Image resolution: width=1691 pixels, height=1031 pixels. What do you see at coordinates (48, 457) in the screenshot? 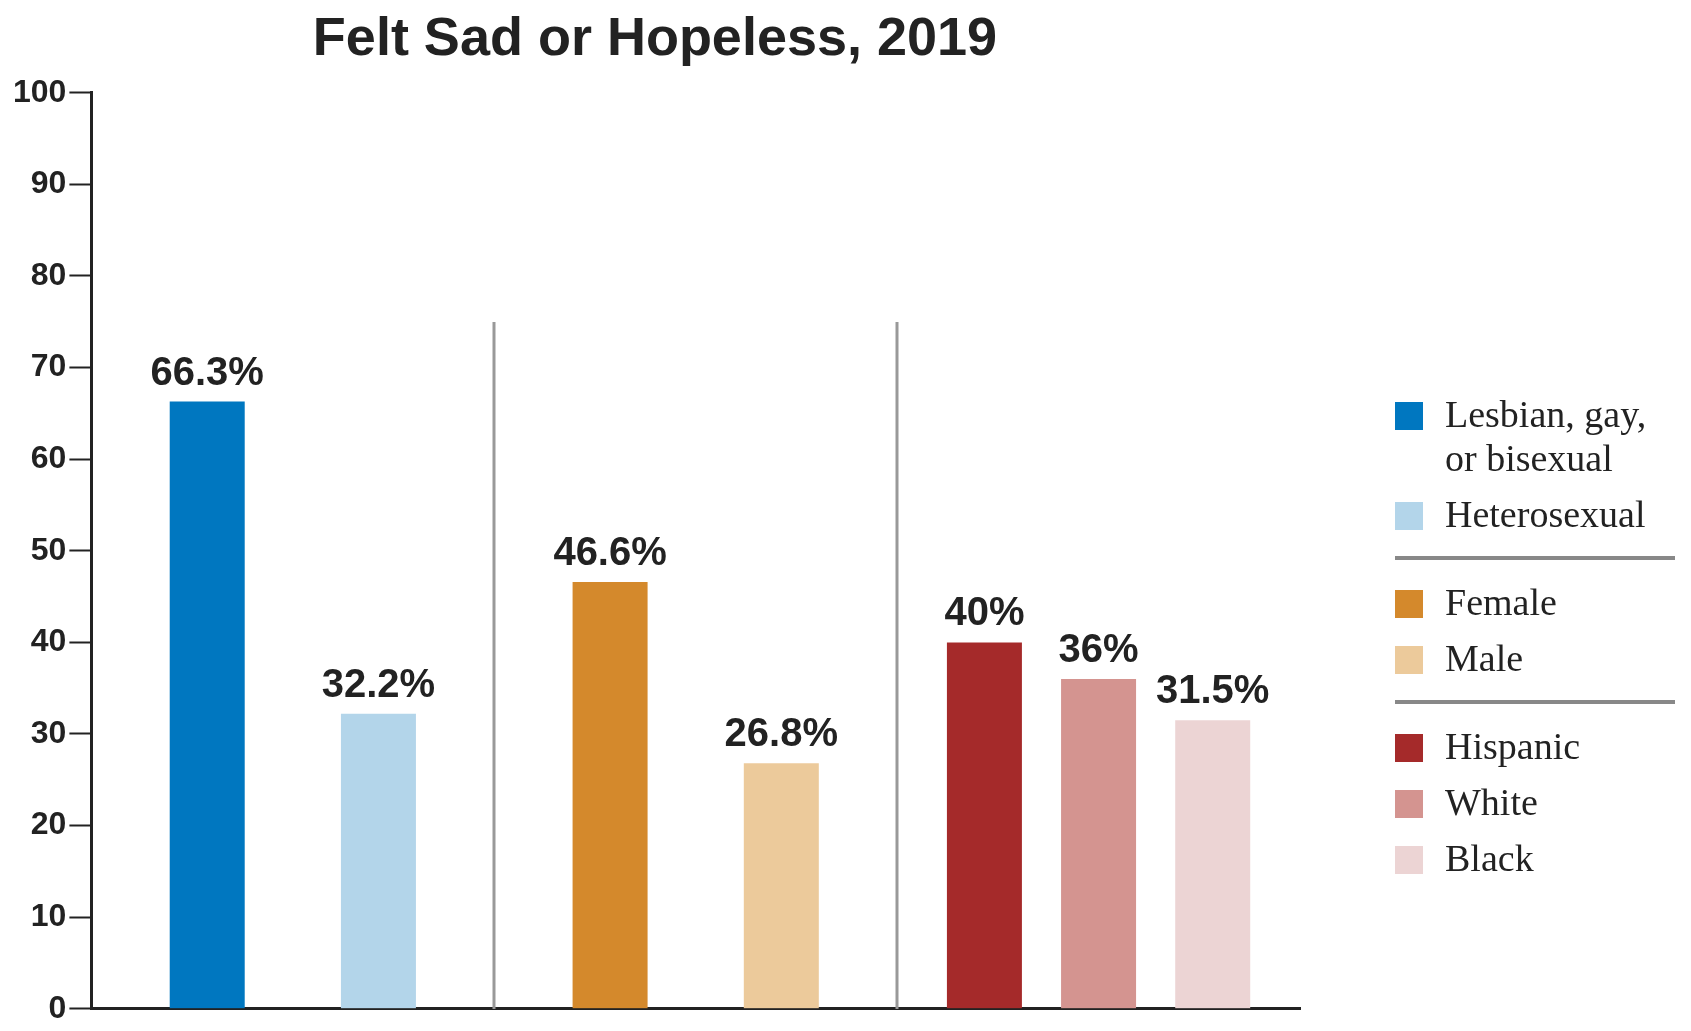
I see `y-tick-label: 60` at bounding box center [48, 457].